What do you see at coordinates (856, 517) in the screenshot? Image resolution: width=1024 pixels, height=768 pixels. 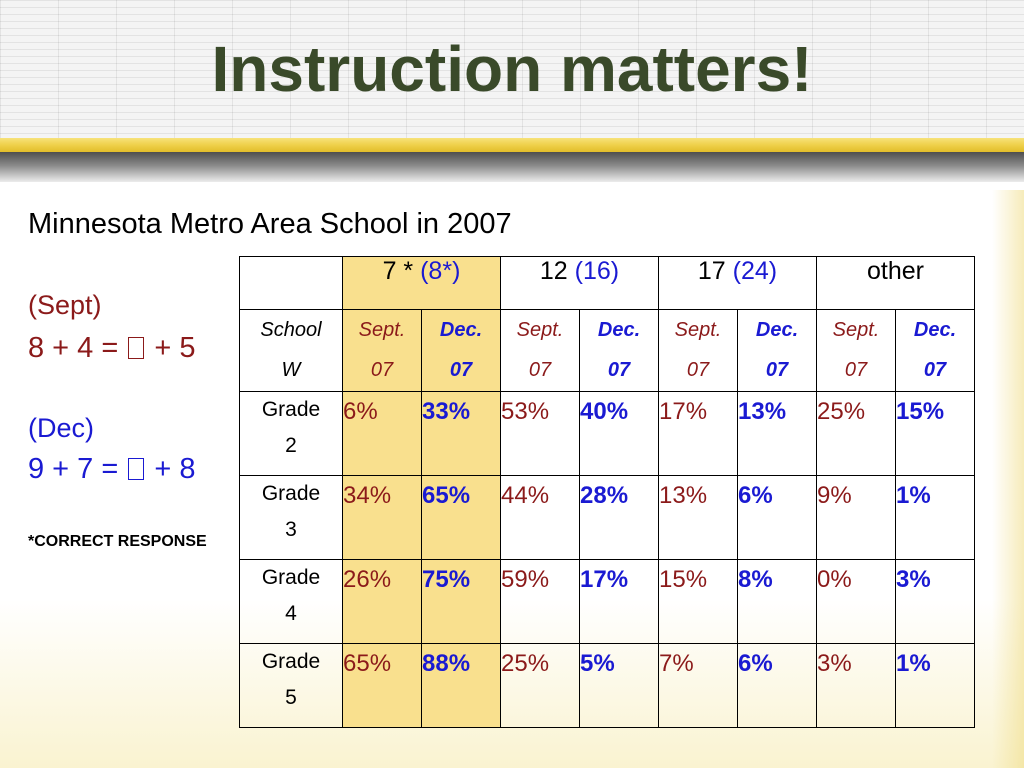 I see `value-cell: 9%` at bounding box center [856, 517].